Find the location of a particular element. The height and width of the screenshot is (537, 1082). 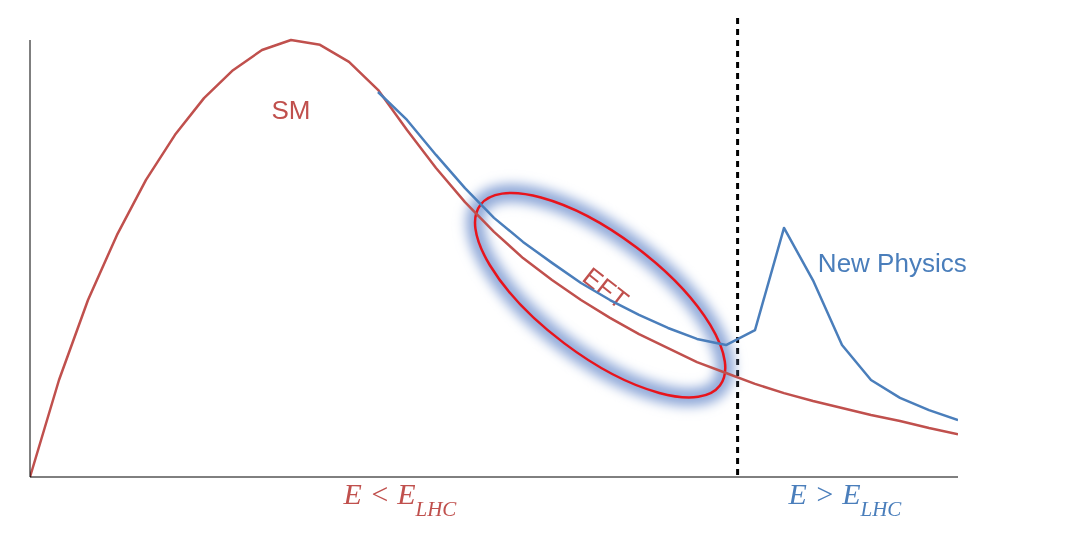

series-label: New Physics is located at coordinates (892, 262).